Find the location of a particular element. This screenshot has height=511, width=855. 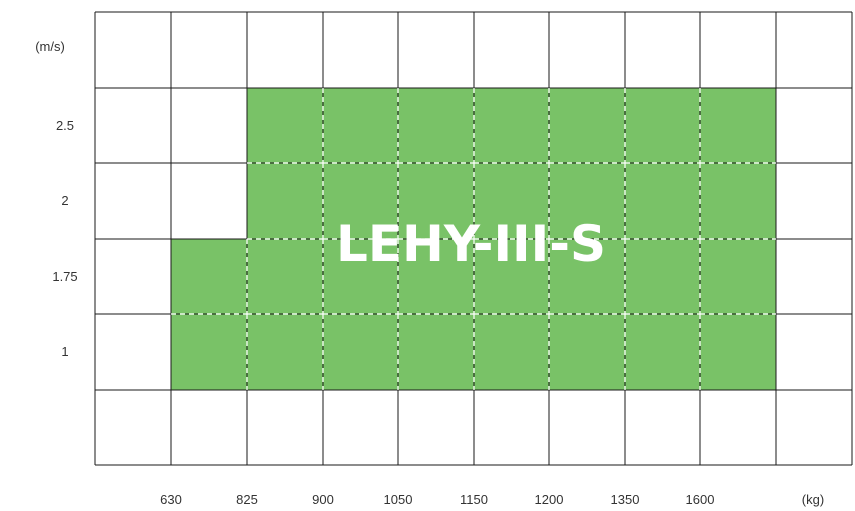

y-unit-label: (m/s) is located at coordinates (50, 46).